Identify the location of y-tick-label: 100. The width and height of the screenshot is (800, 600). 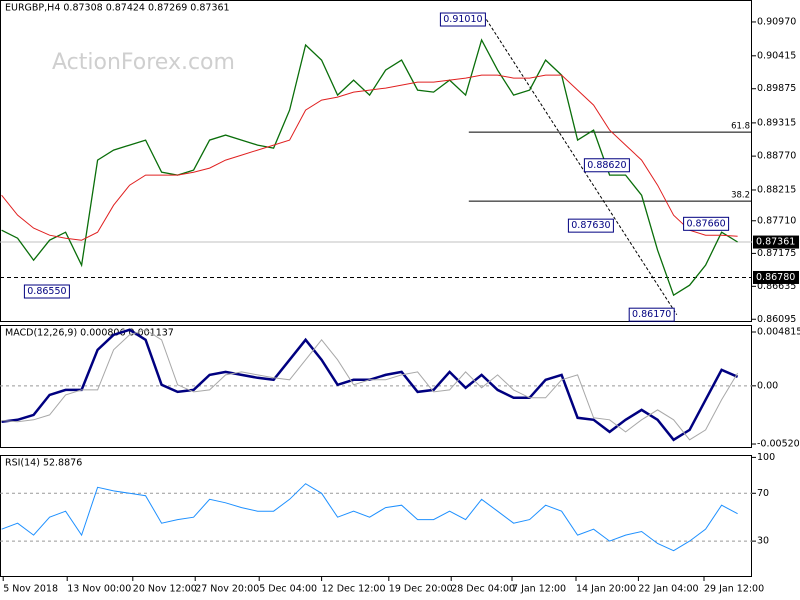
(766, 457).